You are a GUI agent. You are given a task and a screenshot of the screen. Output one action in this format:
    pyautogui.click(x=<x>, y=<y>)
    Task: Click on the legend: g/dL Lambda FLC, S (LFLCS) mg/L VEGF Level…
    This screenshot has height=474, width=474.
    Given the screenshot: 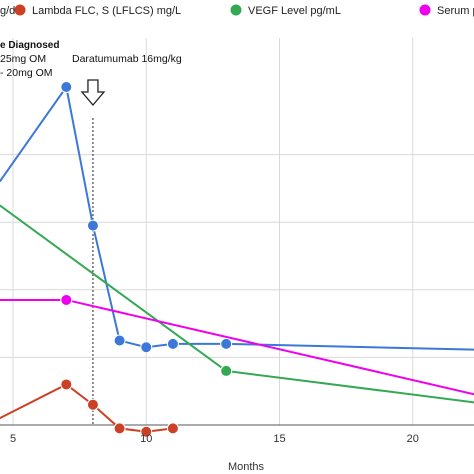 What is the action you would take?
    pyautogui.click(x=237, y=10)
    